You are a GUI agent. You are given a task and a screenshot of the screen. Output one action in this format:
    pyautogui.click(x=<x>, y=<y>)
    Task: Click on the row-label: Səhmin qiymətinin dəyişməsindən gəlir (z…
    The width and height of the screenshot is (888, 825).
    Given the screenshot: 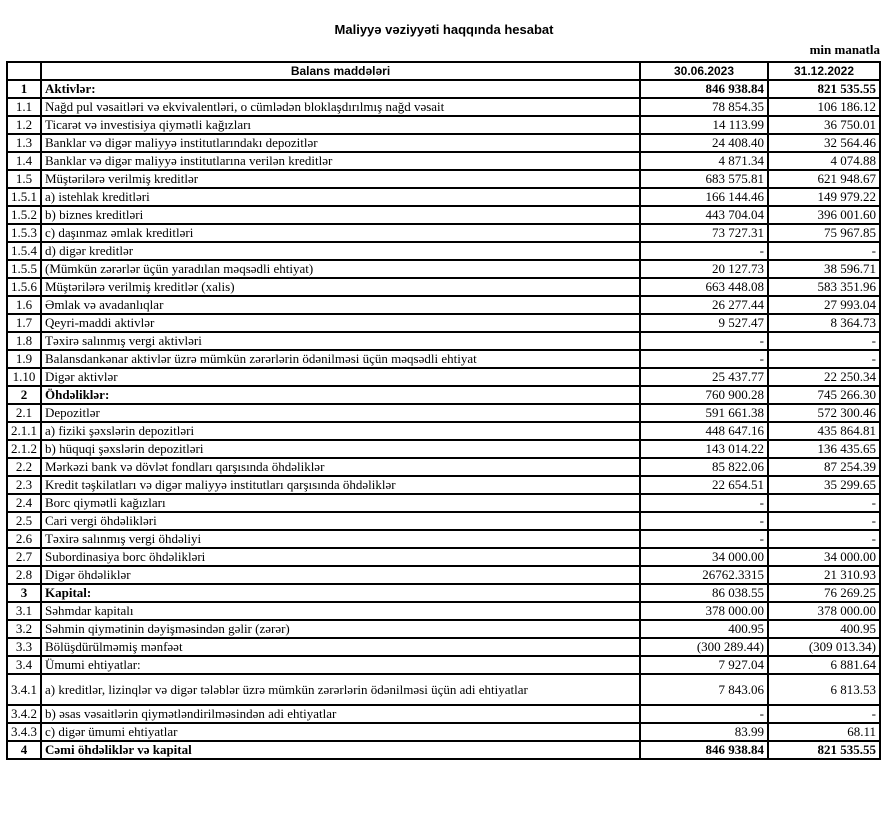 What is the action you would take?
    pyautogui.click(x=340, y=629)
    